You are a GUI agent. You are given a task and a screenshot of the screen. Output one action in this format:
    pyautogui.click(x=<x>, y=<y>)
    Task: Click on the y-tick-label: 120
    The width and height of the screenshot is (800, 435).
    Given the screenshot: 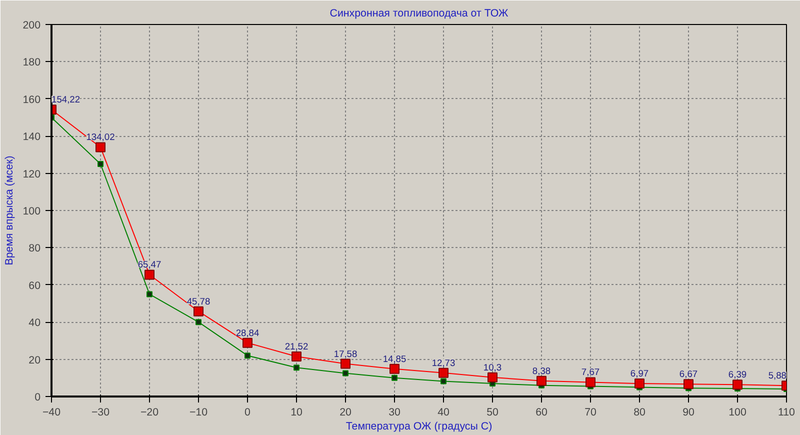 What is the action you would take?
    pyautogui.click(x=31, y=174)
    